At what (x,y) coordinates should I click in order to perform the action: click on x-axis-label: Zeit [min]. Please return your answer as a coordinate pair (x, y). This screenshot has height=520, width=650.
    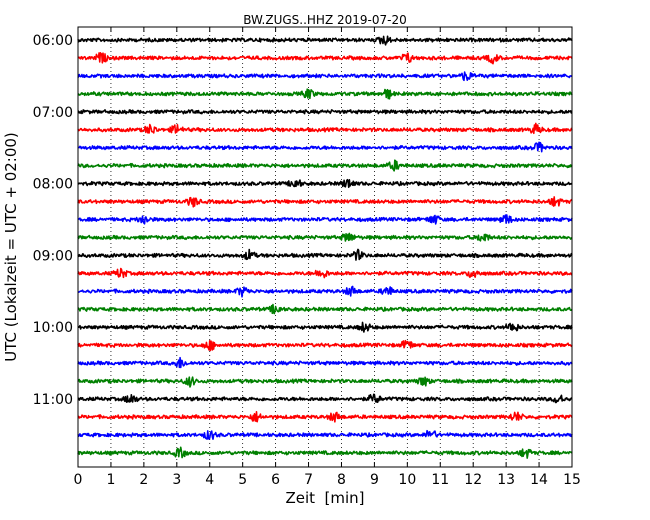
    Looking at the image, I should click on (324, 498).